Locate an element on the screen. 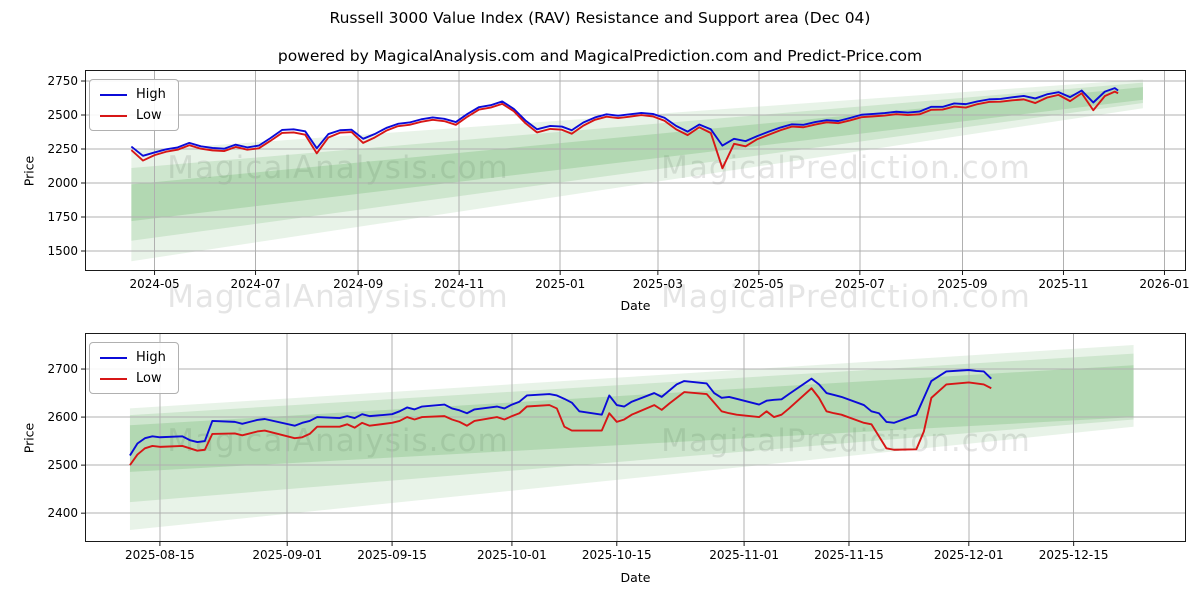  watermark-prediction-mid: MagicalPrediction.com is located at coordinates (846, 297).